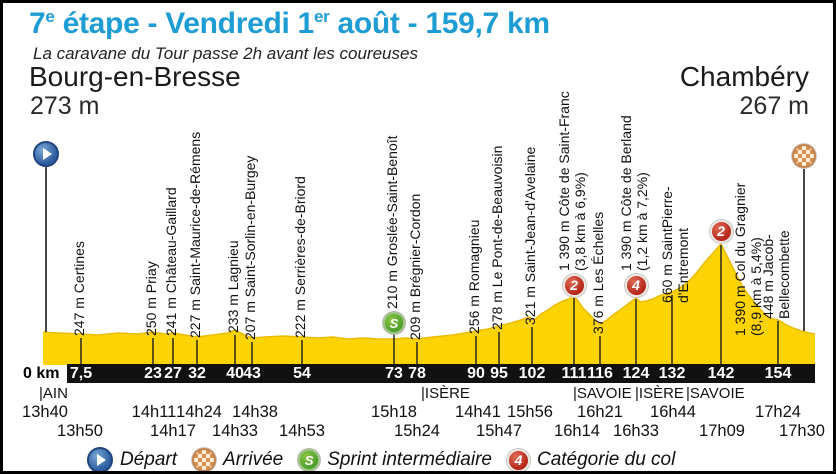  Describe the element at coordinates (606, 459) in the screenshot. I see `legend-label: Catégorie du col` at that location.